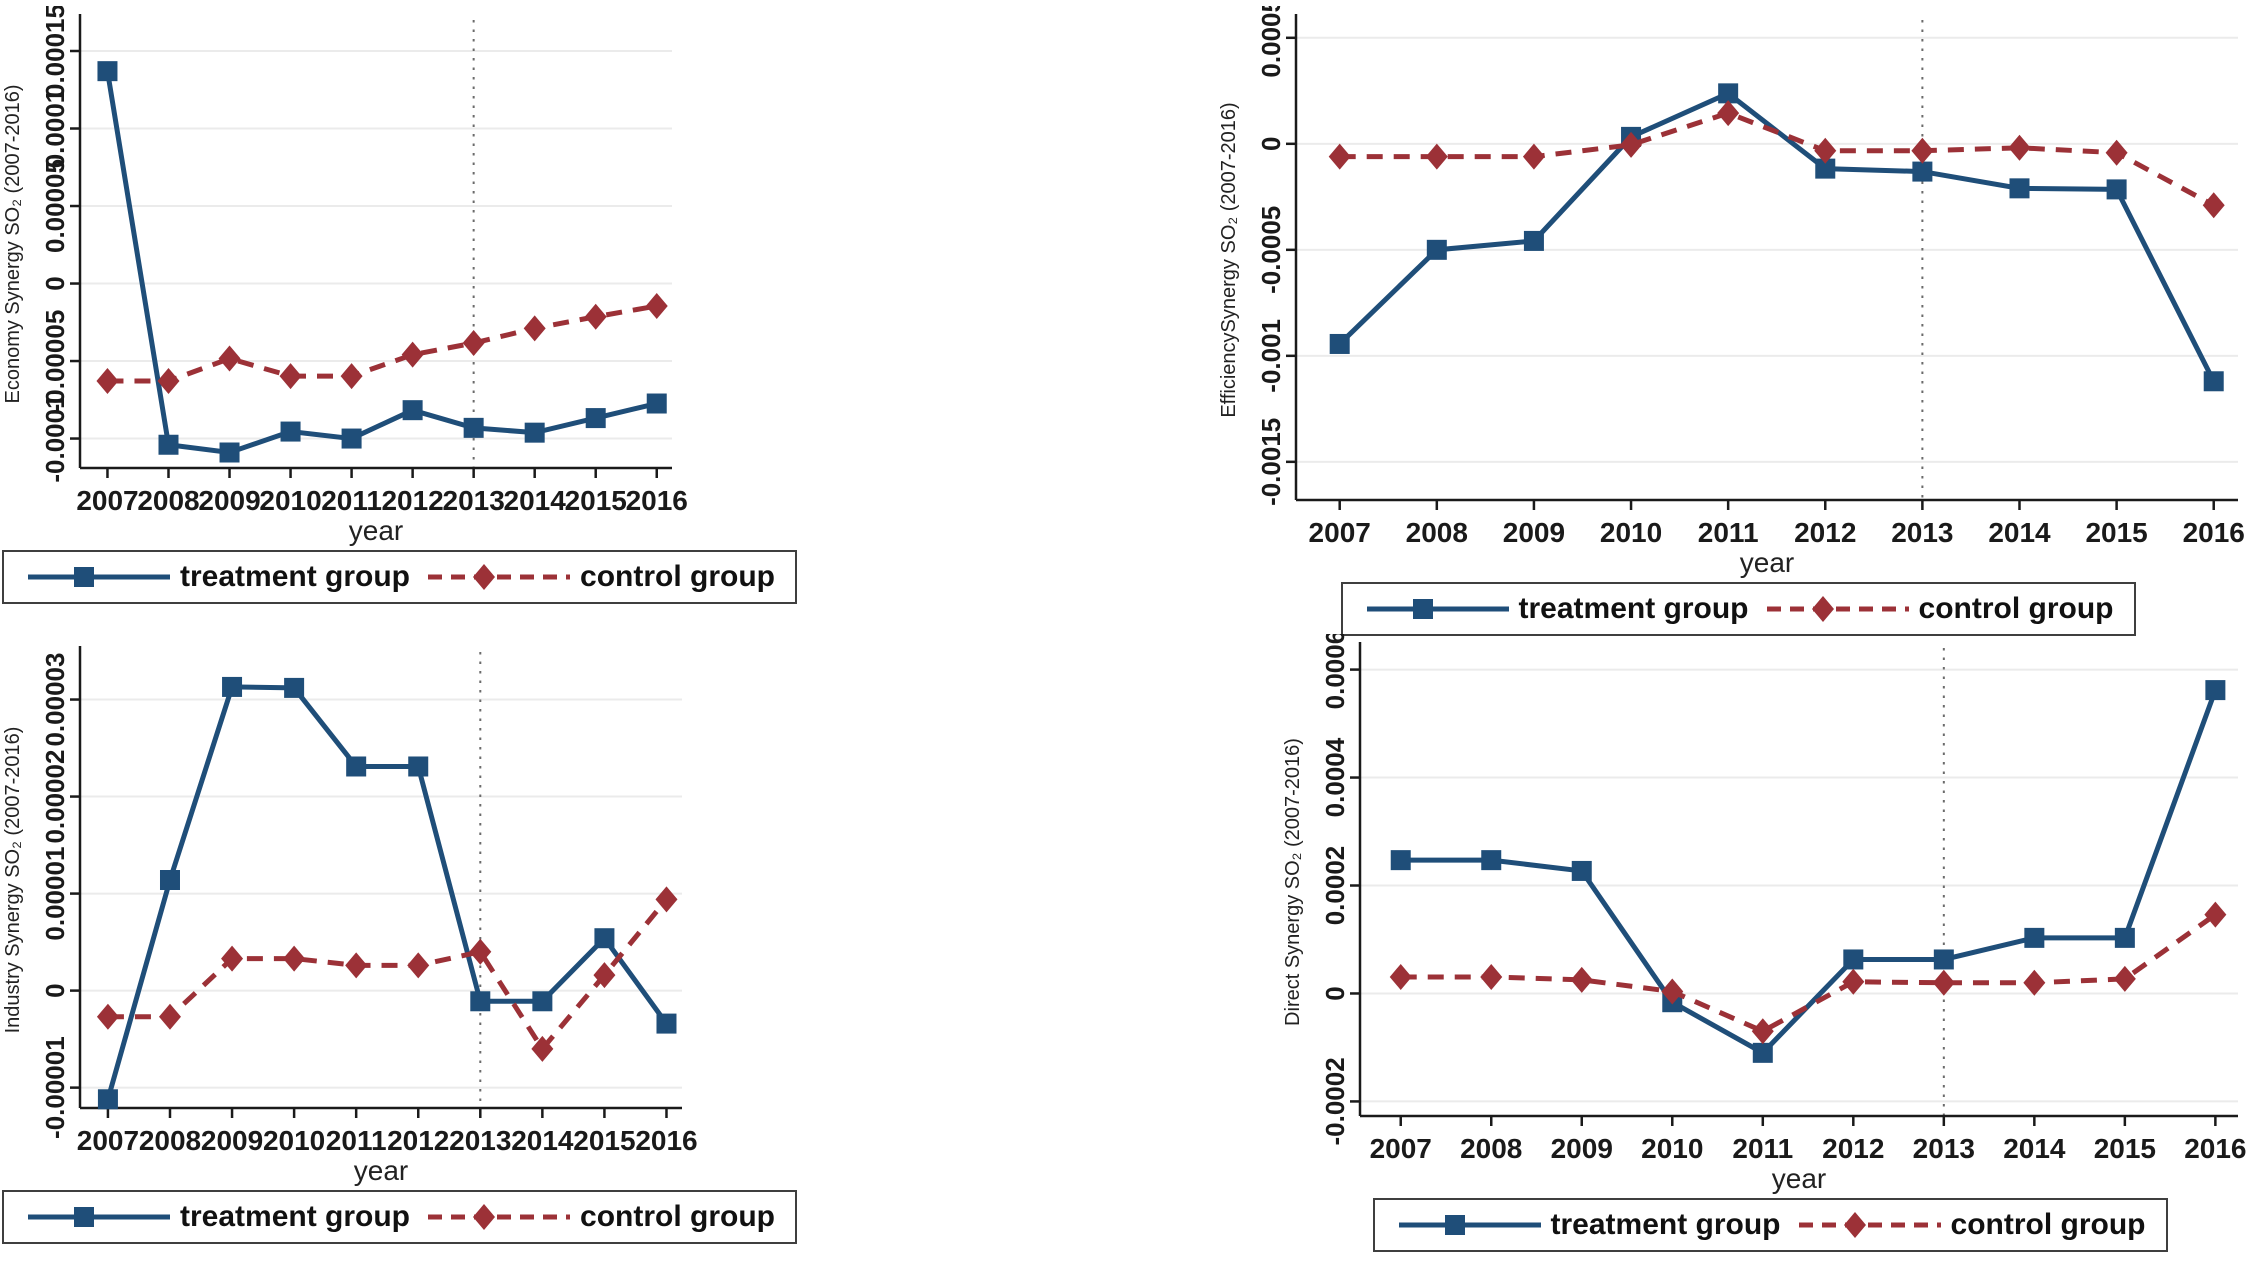 The width and height of the screenshot is (2266, 1267). Describe the element at coordinates (55, 1087) in the screenshot. I see `y-tick-label: -0.00001` at that location.